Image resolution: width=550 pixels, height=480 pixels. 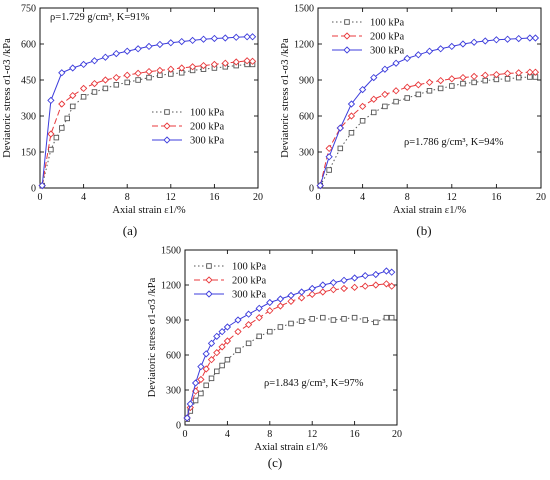 What do you see at coordinates (304, 45) in the screenshot?
I see `y-tick-label: 1200` at bounding box center [304, 45].